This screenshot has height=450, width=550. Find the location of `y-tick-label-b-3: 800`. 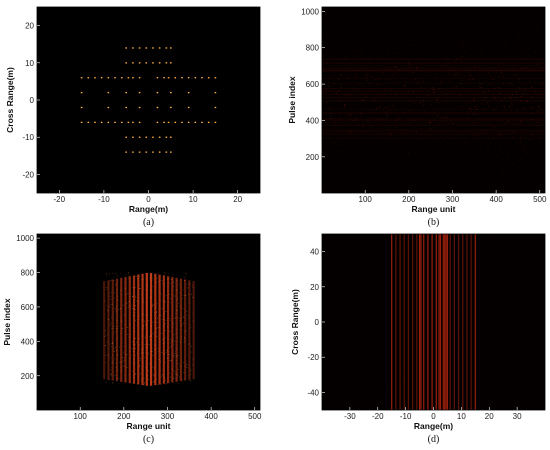

y-tick-label-b-3: 800 is located at coordinates (313, 48).